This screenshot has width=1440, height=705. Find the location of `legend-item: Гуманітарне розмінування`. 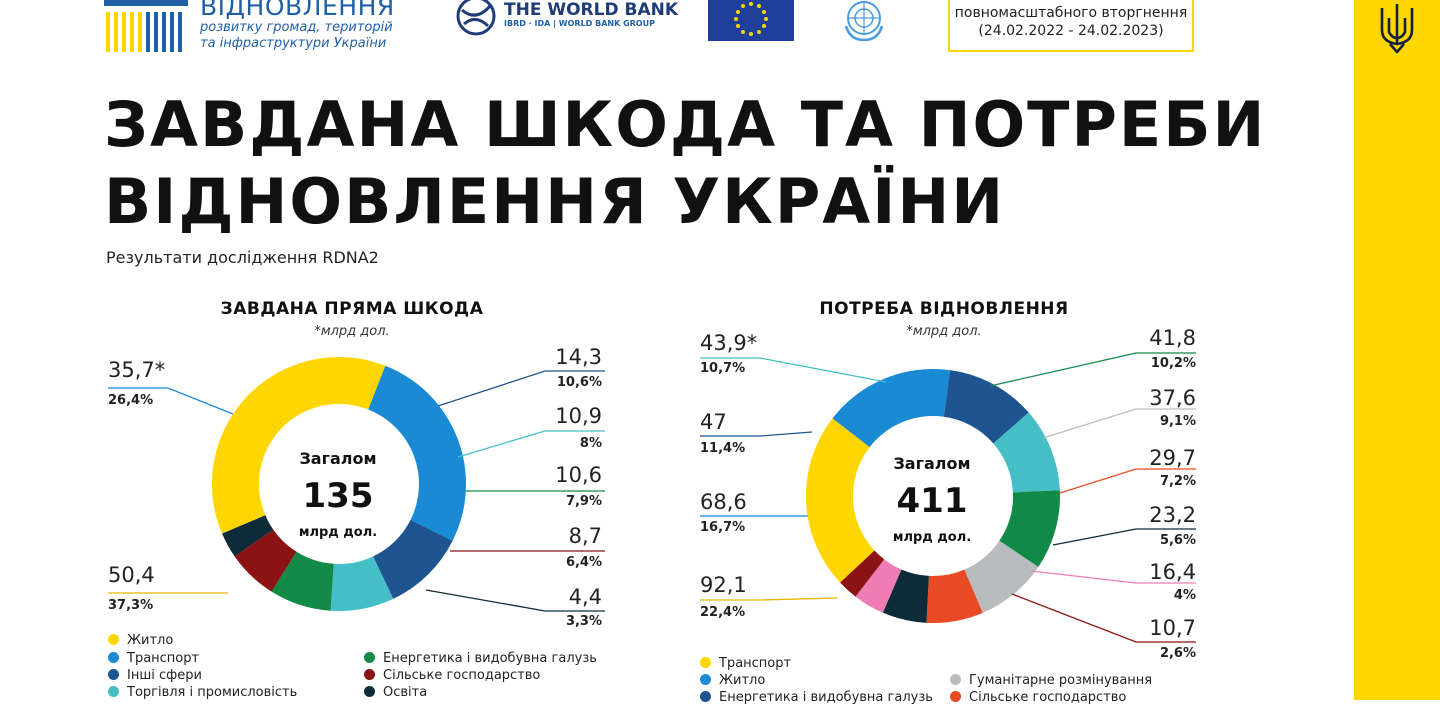

legend-item: Гуманітарне розмінування is located at coordinates (1051, 680).